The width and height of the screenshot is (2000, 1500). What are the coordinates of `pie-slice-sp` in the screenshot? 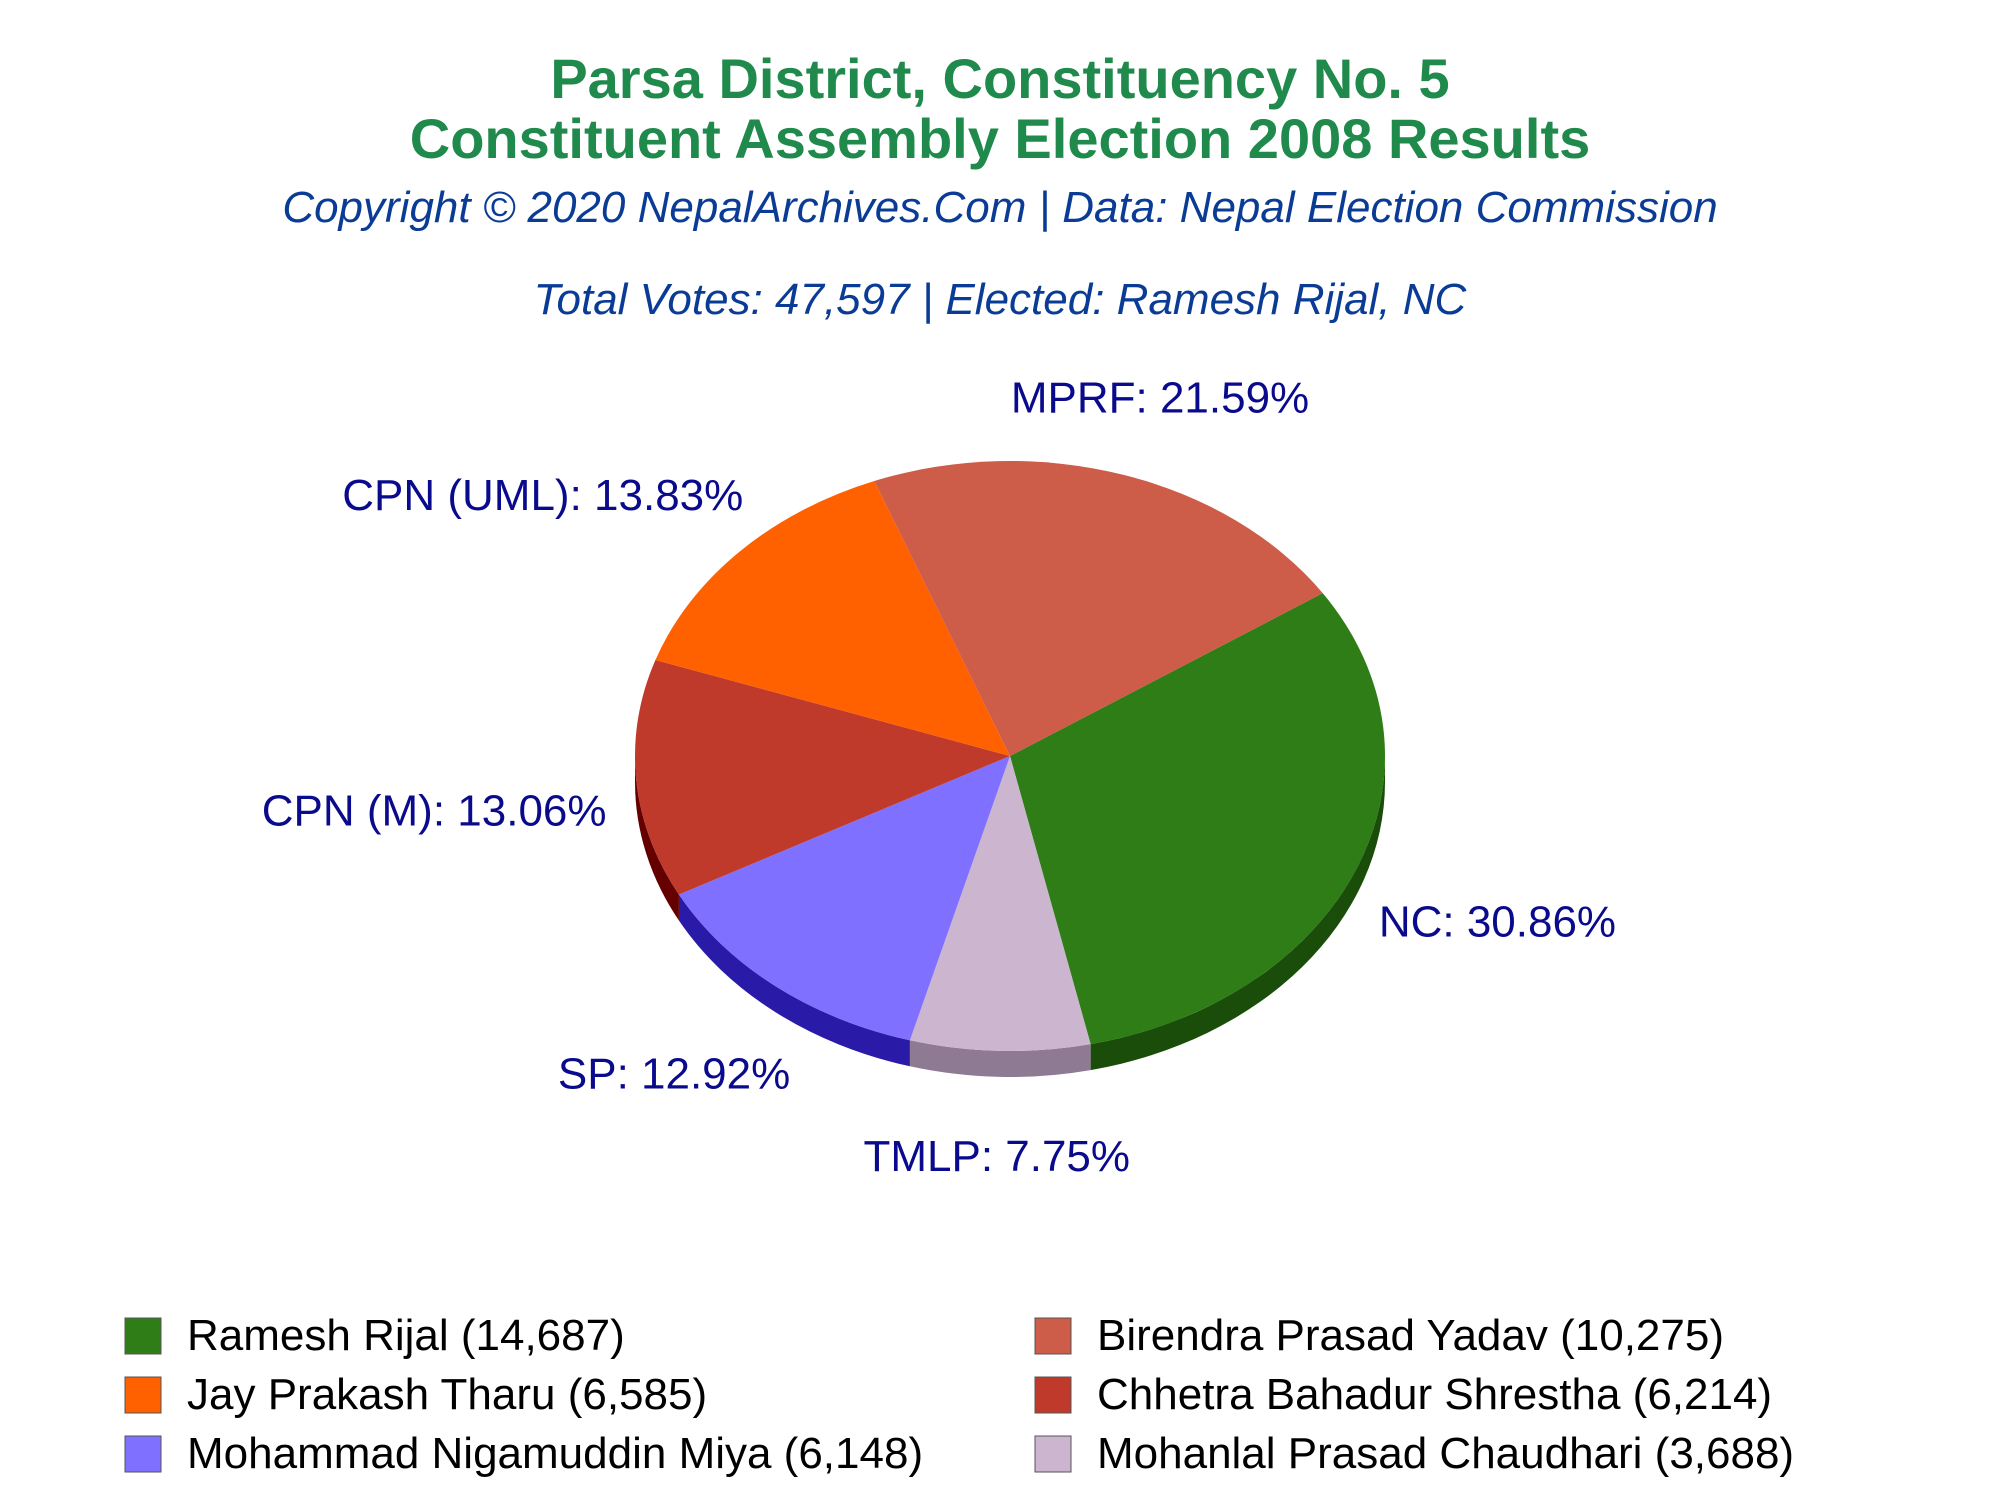 It's located at (844, 898).